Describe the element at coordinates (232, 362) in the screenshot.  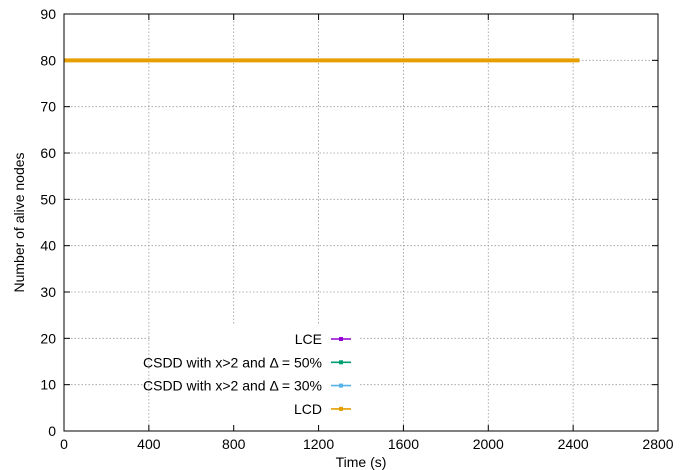
I see `legend-label-1: CSDD with x>2 and Δ = 50%` at that location.